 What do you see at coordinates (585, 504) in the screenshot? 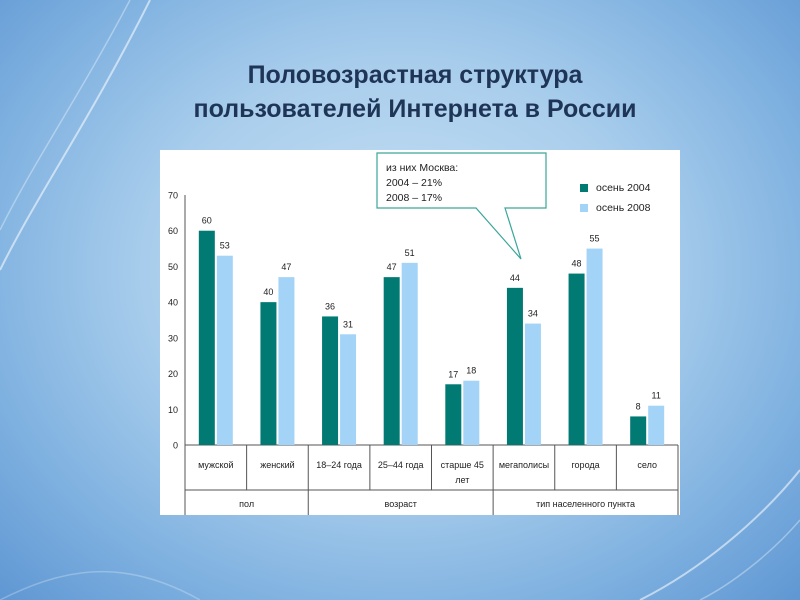
I see `group-label-2: тип населенного пункта` at bounding box center [585, 504].